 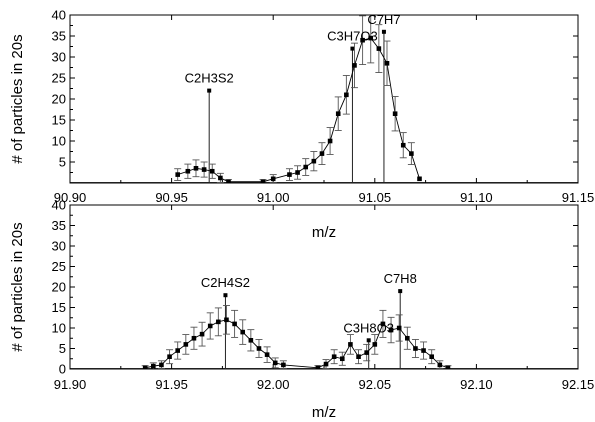 What do you see at coordinates (578, 384) in the screenshot?
I see `x-tick-label: 92.15` at bounding box center [578, 384].